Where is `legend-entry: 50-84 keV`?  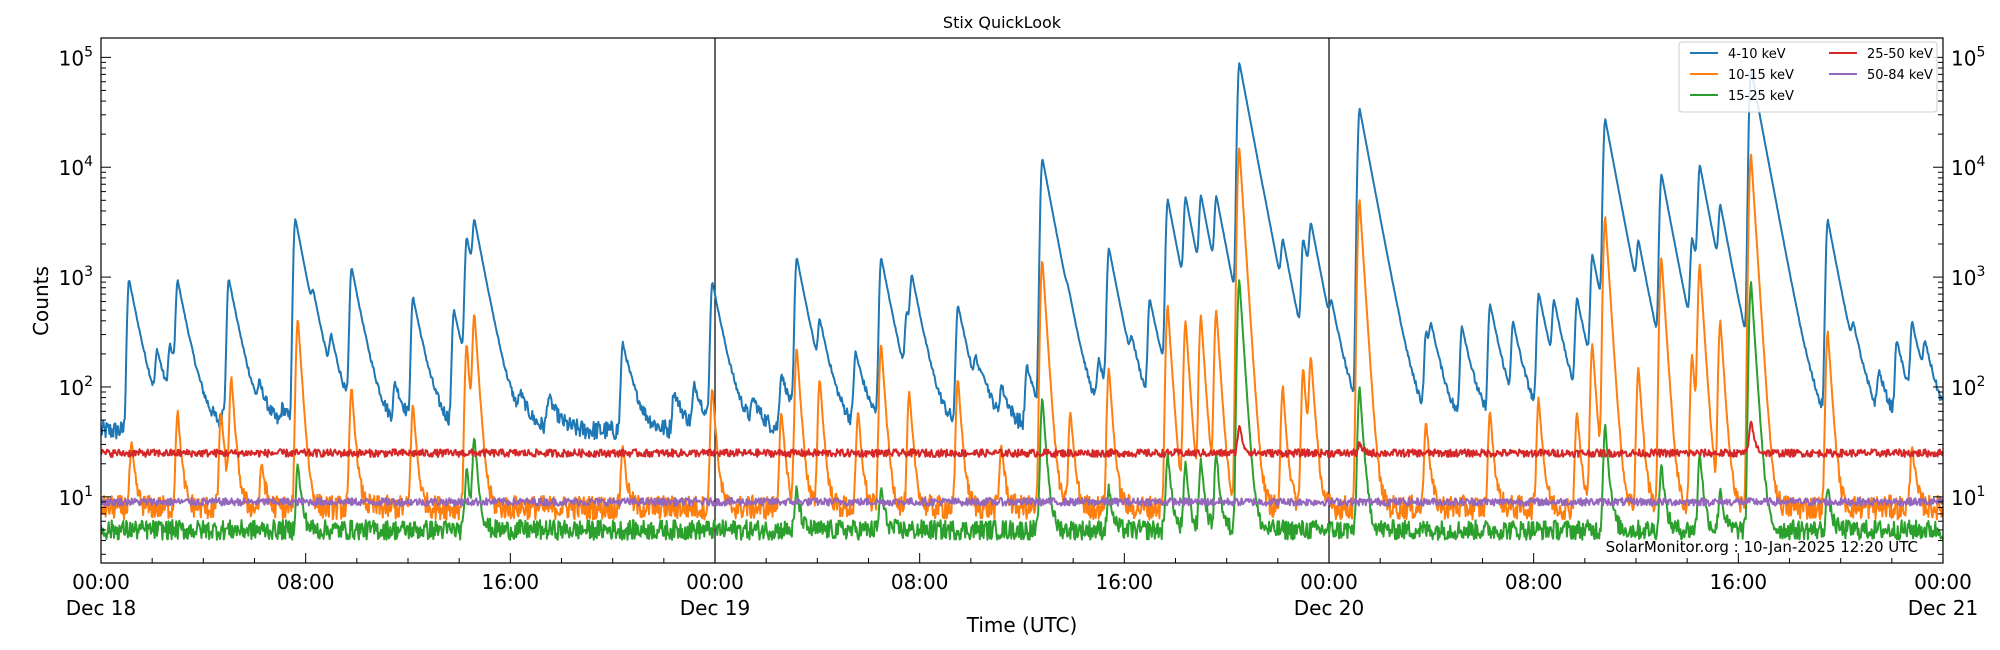
legend-entry: 50-84 keV is located at coordinates (1900, 75).